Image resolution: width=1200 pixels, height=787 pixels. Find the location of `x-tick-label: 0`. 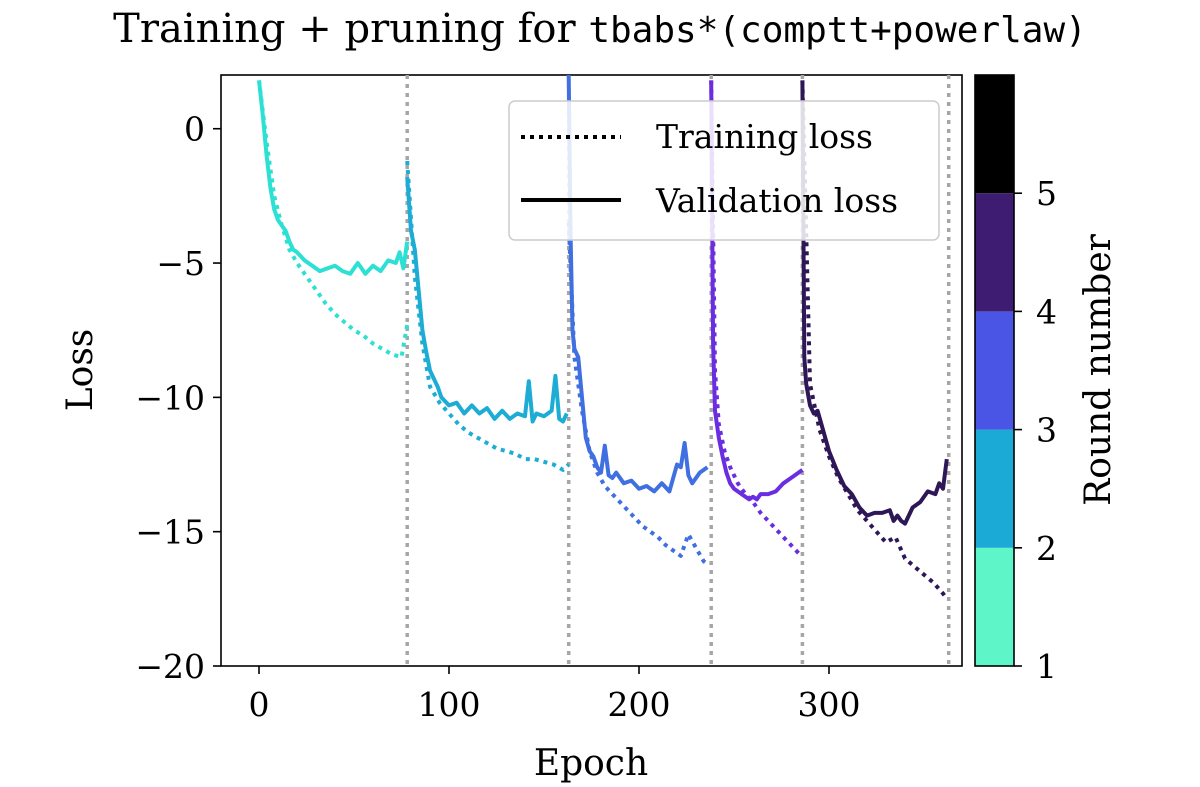

x-tick-label: 0 is located at coordinates (259, 704).